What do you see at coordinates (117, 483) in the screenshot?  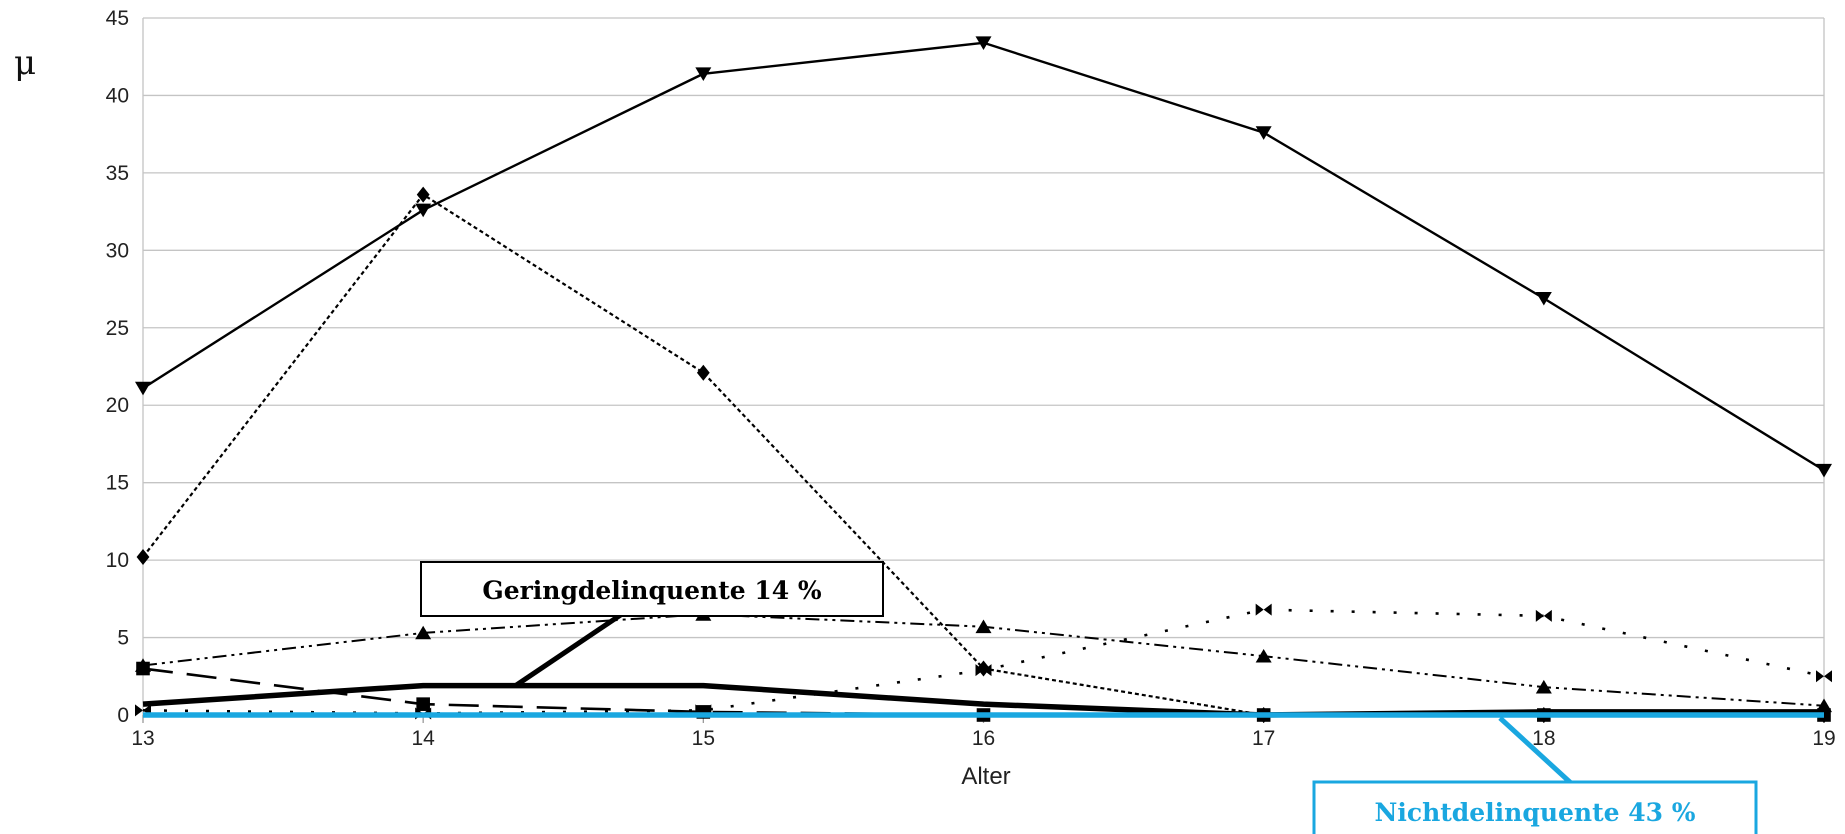 I see `y-tick-label: 15` at bounding box center [117, 483].